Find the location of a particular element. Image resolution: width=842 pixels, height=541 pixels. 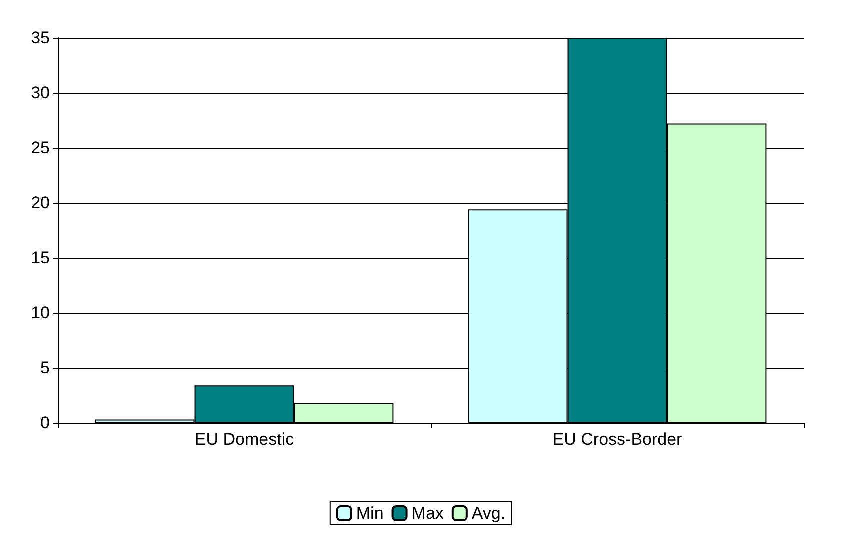

y-tick-label: 30 is located at coordinates (40, 93).